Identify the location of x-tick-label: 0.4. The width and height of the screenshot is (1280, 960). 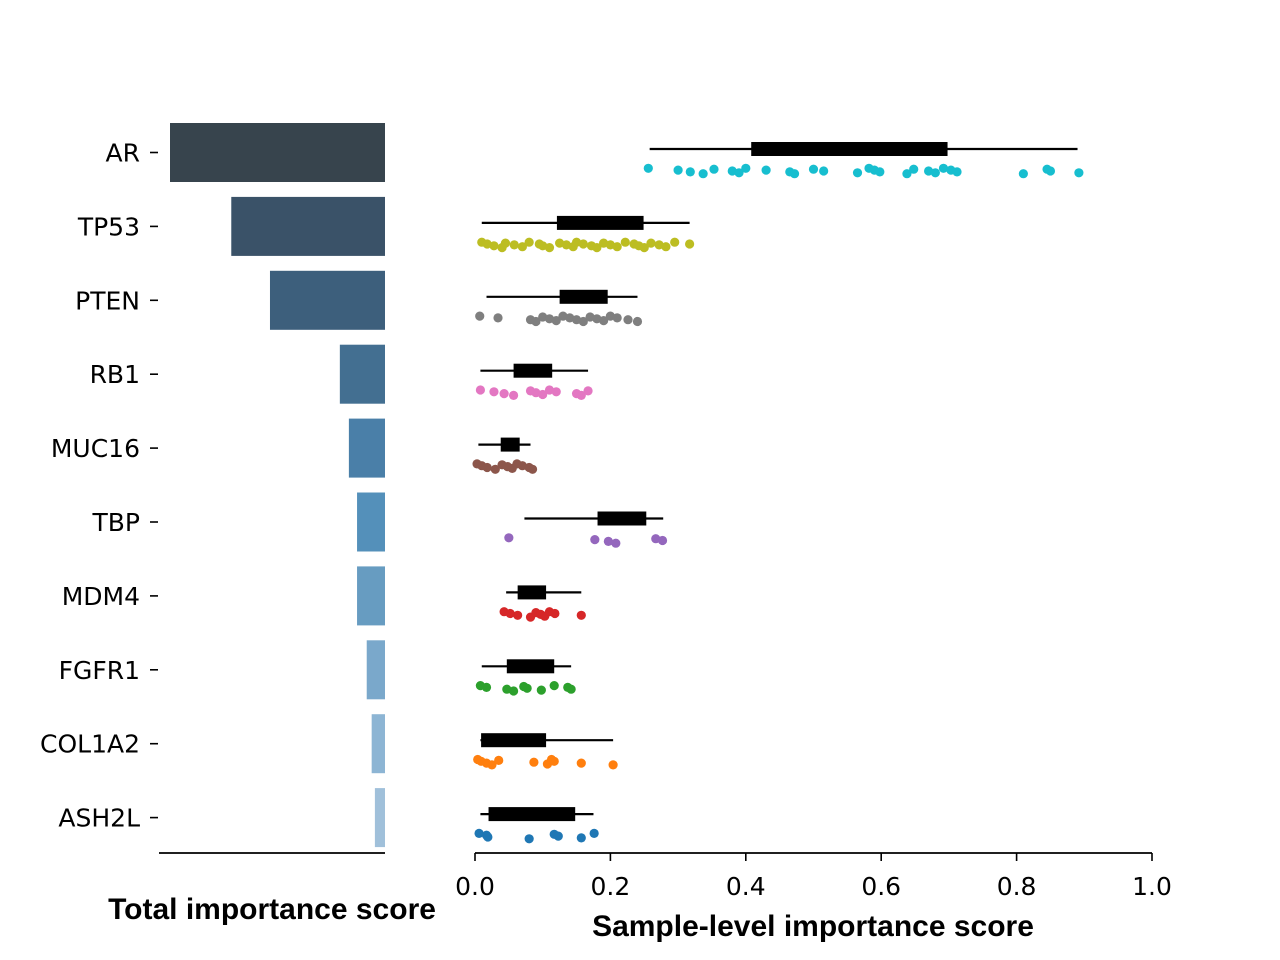
(746, 886).